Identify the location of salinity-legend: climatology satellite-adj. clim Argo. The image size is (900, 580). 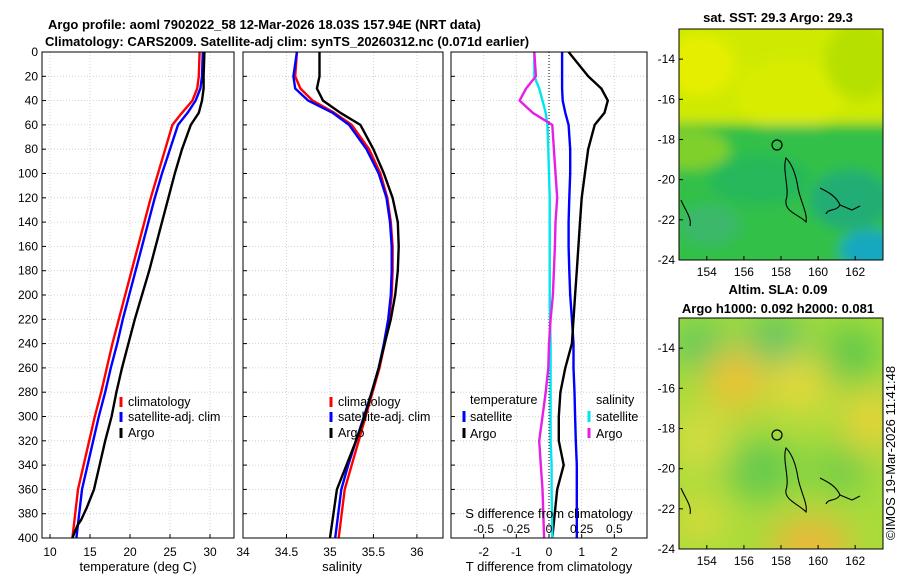
(379, 417).